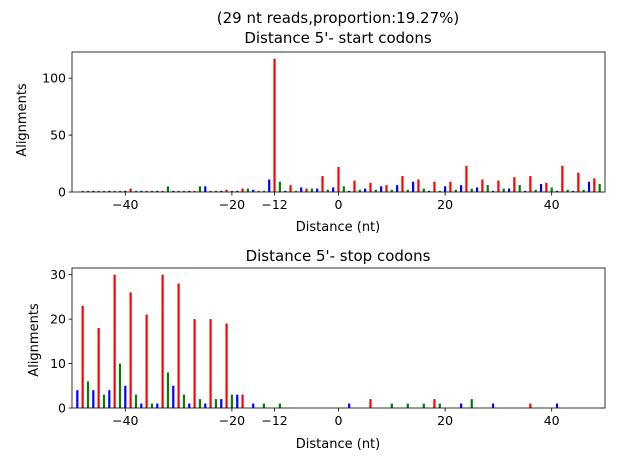 This screenshot has width=622, height=464. What do you see at coordinates (552, 420) in the screenshot?
I see `chart2-xtick-label: 40` at bounding box center [552, 420].